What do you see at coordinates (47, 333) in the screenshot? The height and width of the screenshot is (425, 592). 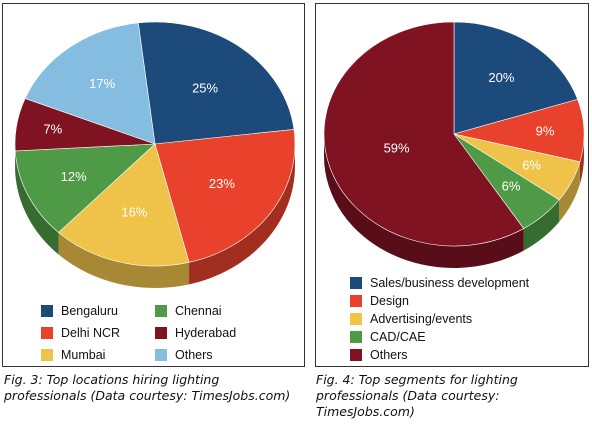 I see `legend-swatch-delhi-ncr` at bounding box center [47, 333].